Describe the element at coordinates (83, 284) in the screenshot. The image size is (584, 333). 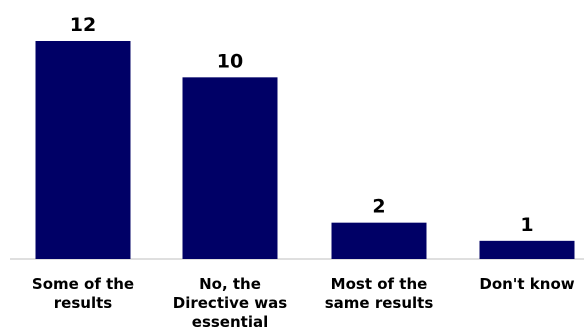
I see `category-label-line: Some of the` at that location.